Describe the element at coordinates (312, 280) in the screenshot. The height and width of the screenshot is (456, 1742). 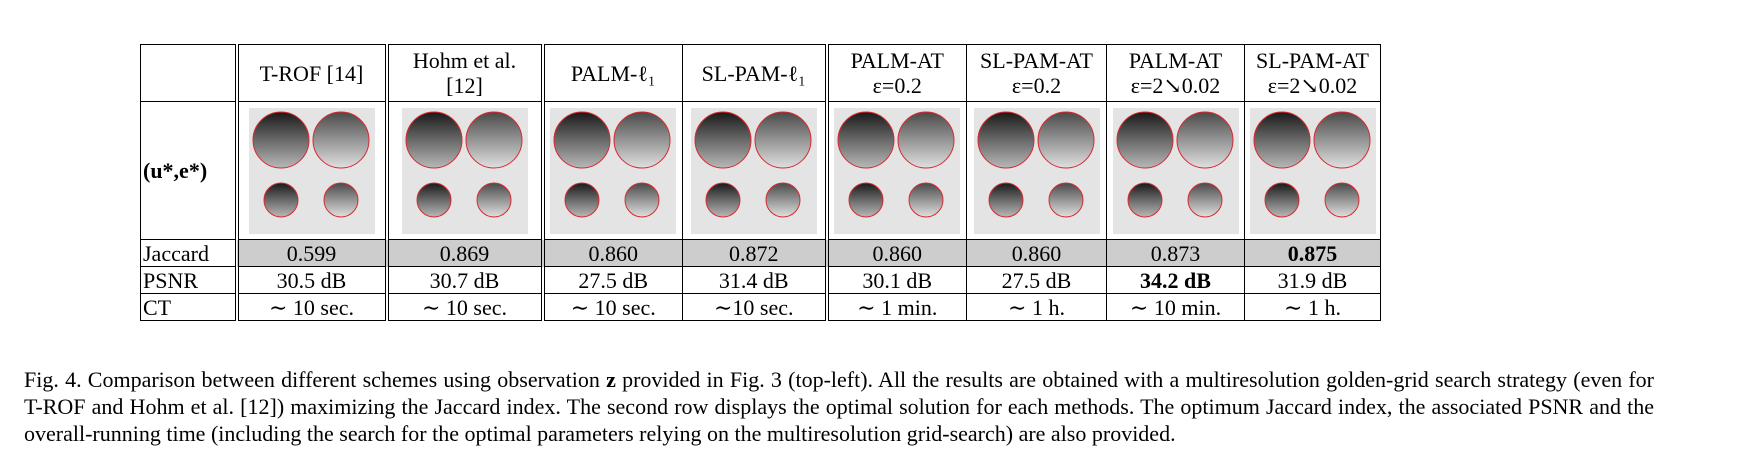
I see `psnr-value: 30.5 dB` at that location.